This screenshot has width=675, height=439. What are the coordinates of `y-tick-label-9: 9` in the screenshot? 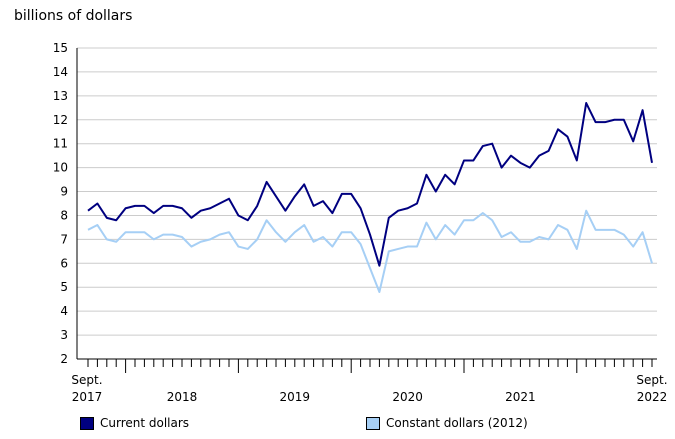 It's located at (64, 192).